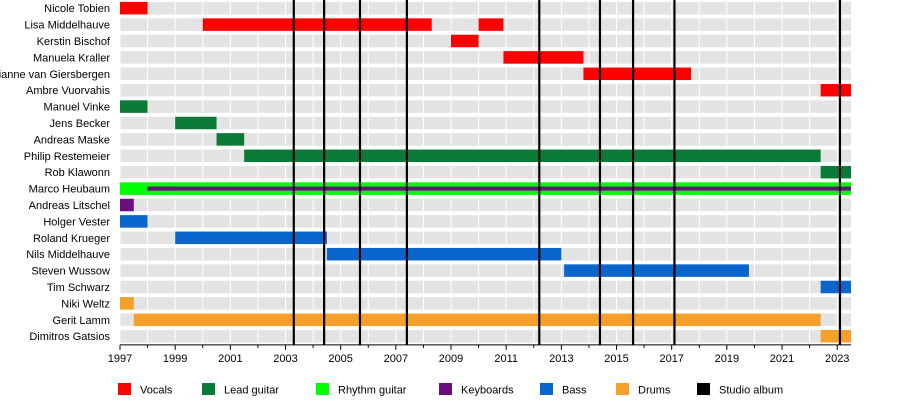 The height and width of the screenshot is (400, 900). Describe the element at coordinates (654, 391) in the screenshot. I see `legend-label-drums: Drums` at that location.